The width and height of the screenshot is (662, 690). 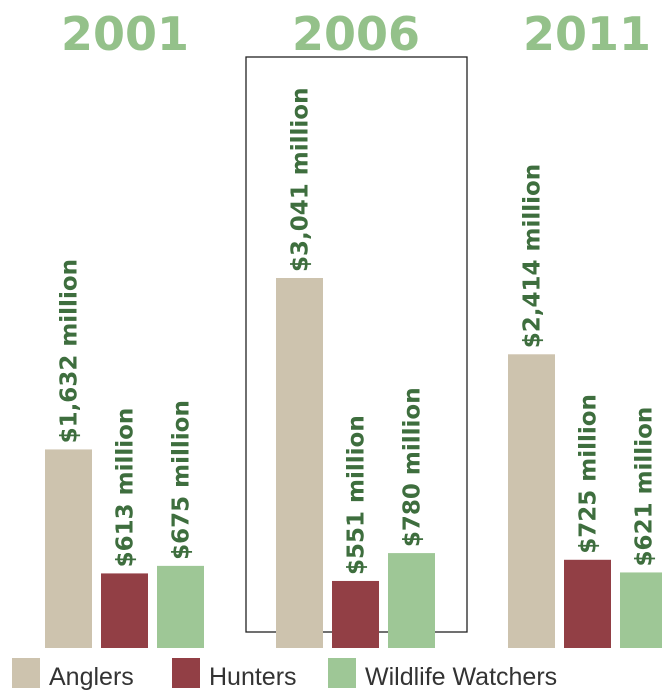 What do you see at coordinates (124, 610) in the screenshot?
I see `bar-hunters-2001` at bounding box center [124, 610].